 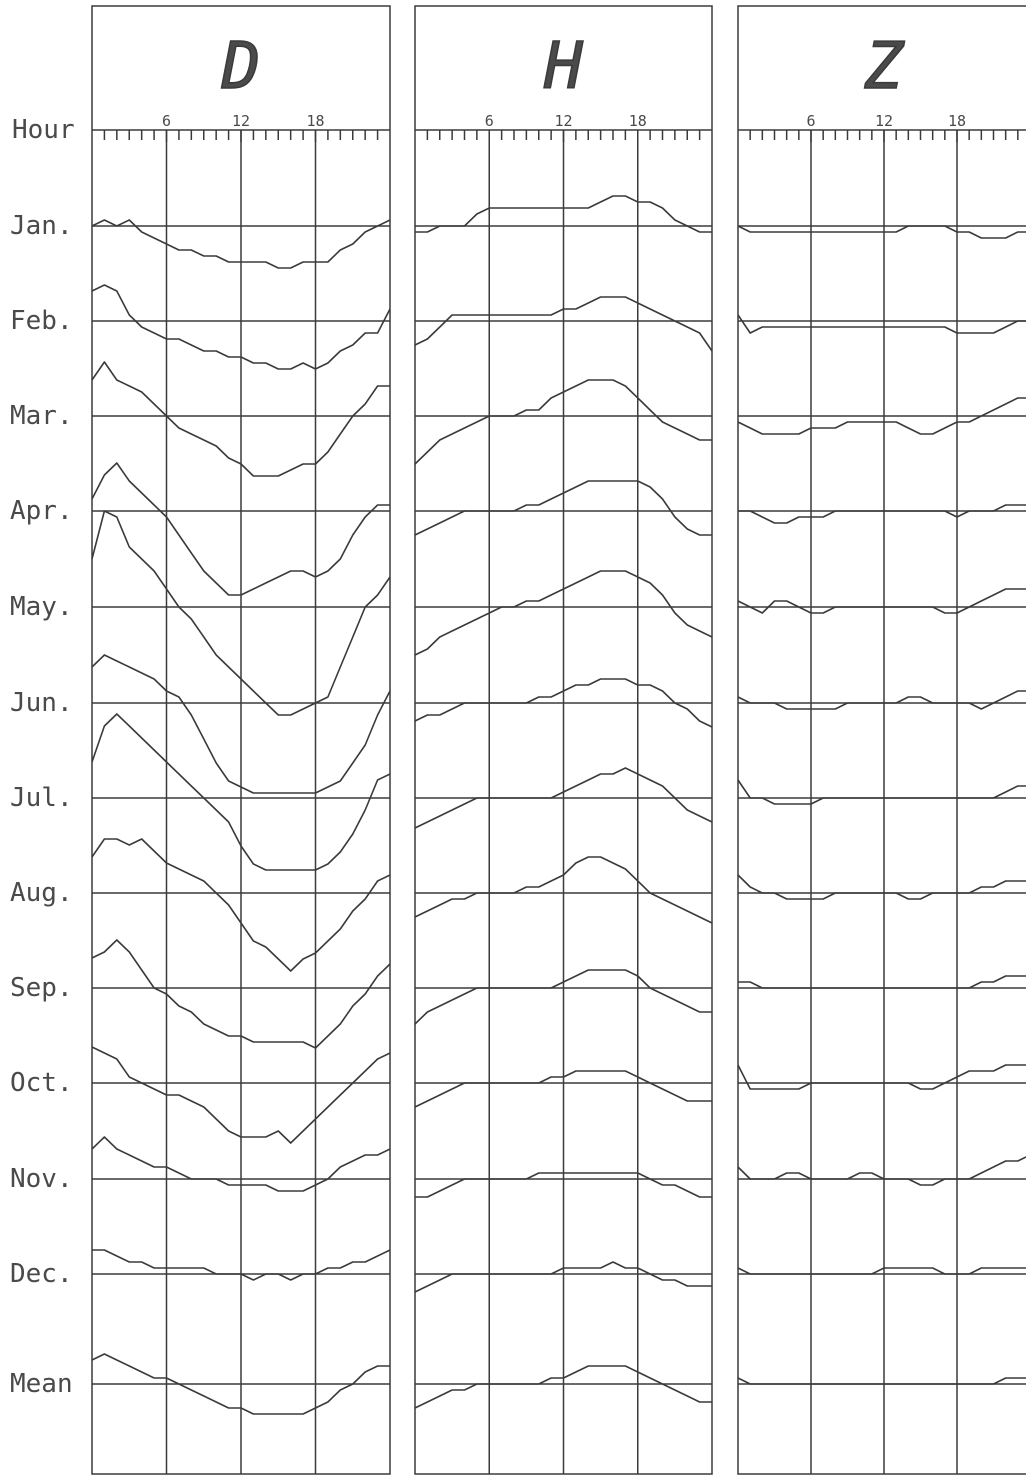 I want to click on series-line-h-sep, so click(x=563, y=997).